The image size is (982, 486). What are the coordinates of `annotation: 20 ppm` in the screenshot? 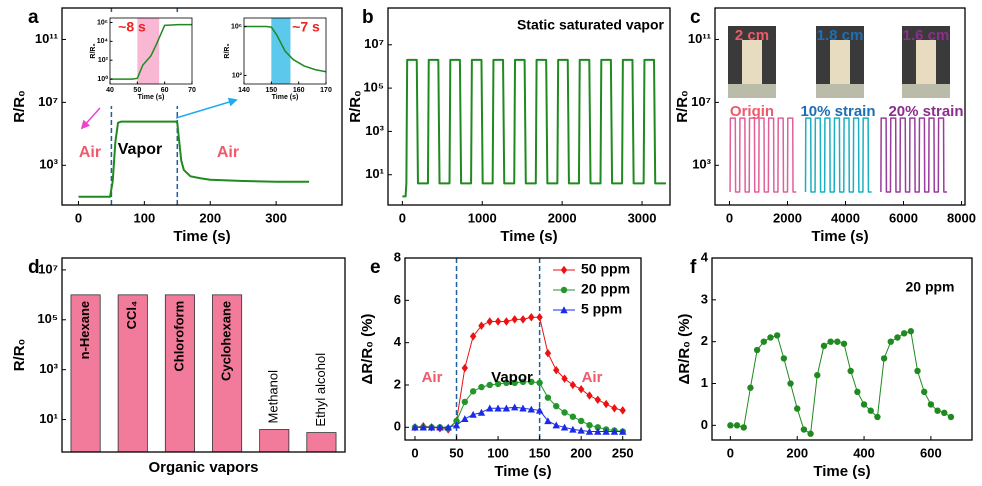 It's located at (929, 287).